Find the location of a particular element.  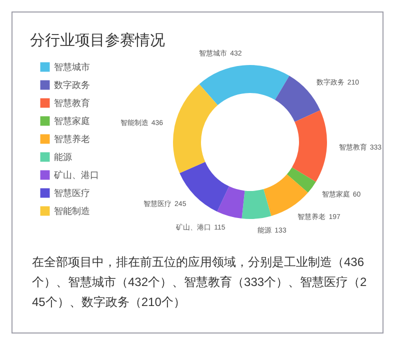

legend-label: 智慧教育 is located at coordinates (72, 103).